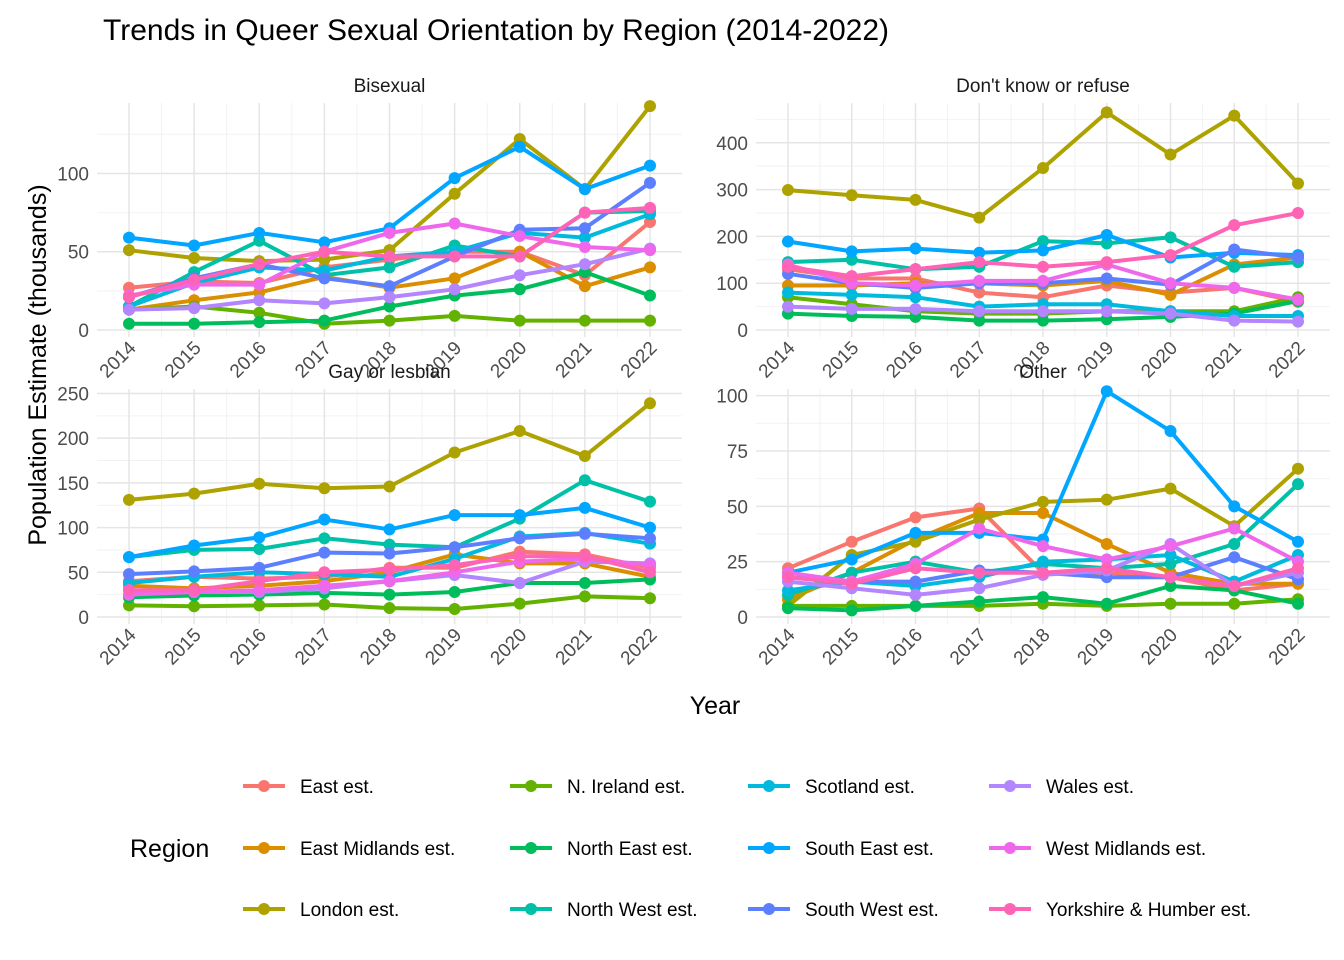 The image size is (1344, 960). What do you see at coordinates (1120, 910) in the screenshot?
I see `legend-entry-yorkshire-humber-est: Yorkshire & Humber est.` at bounding box center [1120, 910].